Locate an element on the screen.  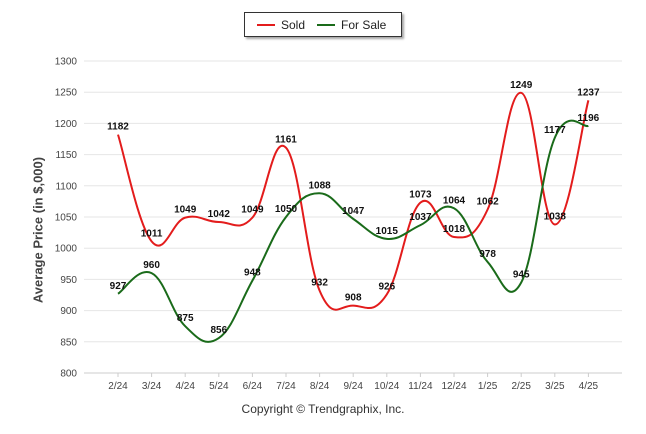
data-label-for-sale-11: 978 is located at coordinates (487, 254).